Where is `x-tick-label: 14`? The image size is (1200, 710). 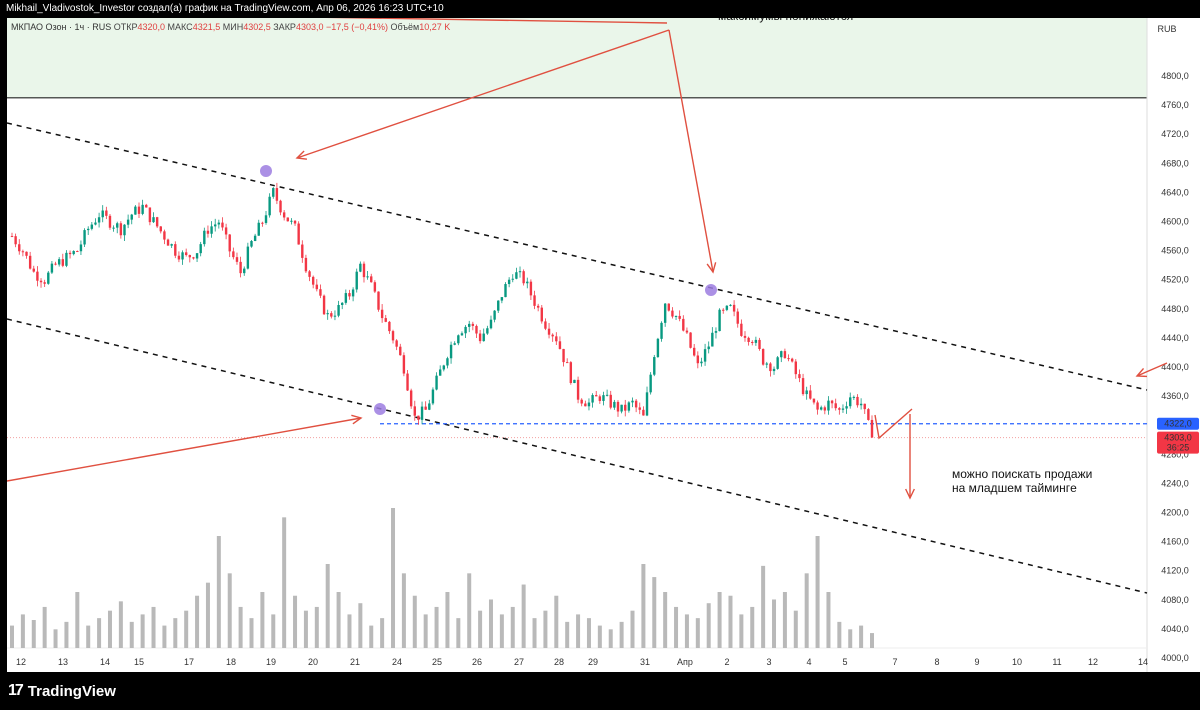
x-tick-label: 14 is located at coordinates (105, 662).